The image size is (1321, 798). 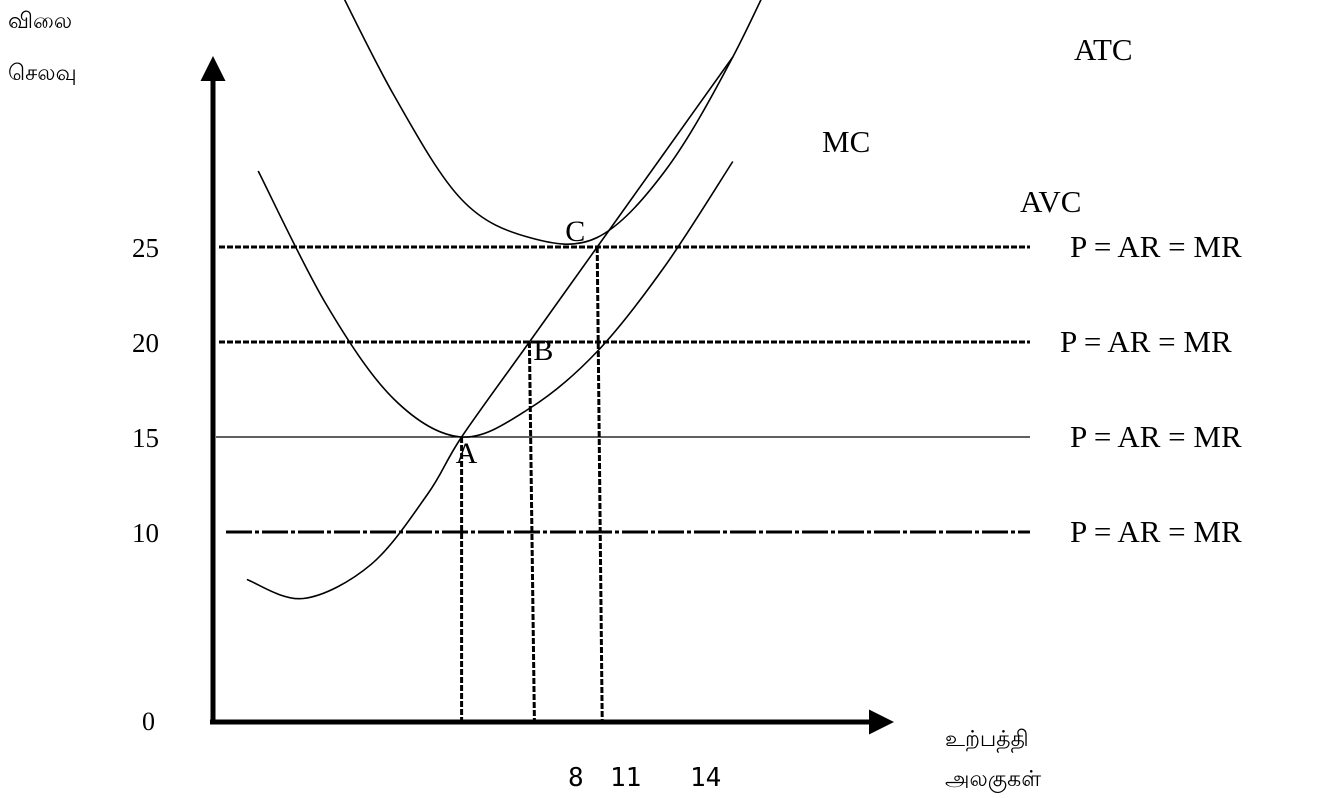 I want to click on drop-line-B, so click(x=531, y=531).